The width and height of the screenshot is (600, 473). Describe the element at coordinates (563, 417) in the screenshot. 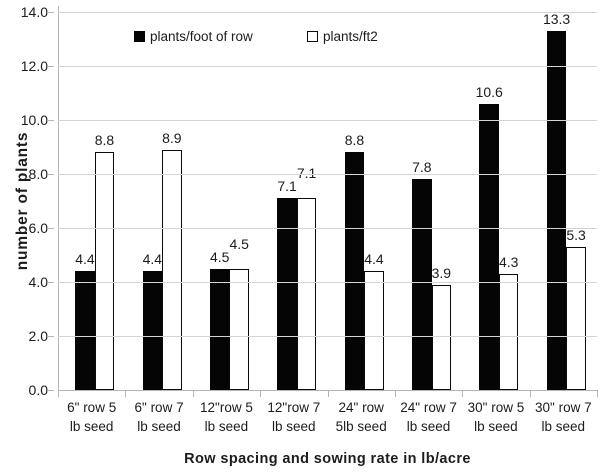

I see `x-category-label: 30" row 7 lb seed` at that location.